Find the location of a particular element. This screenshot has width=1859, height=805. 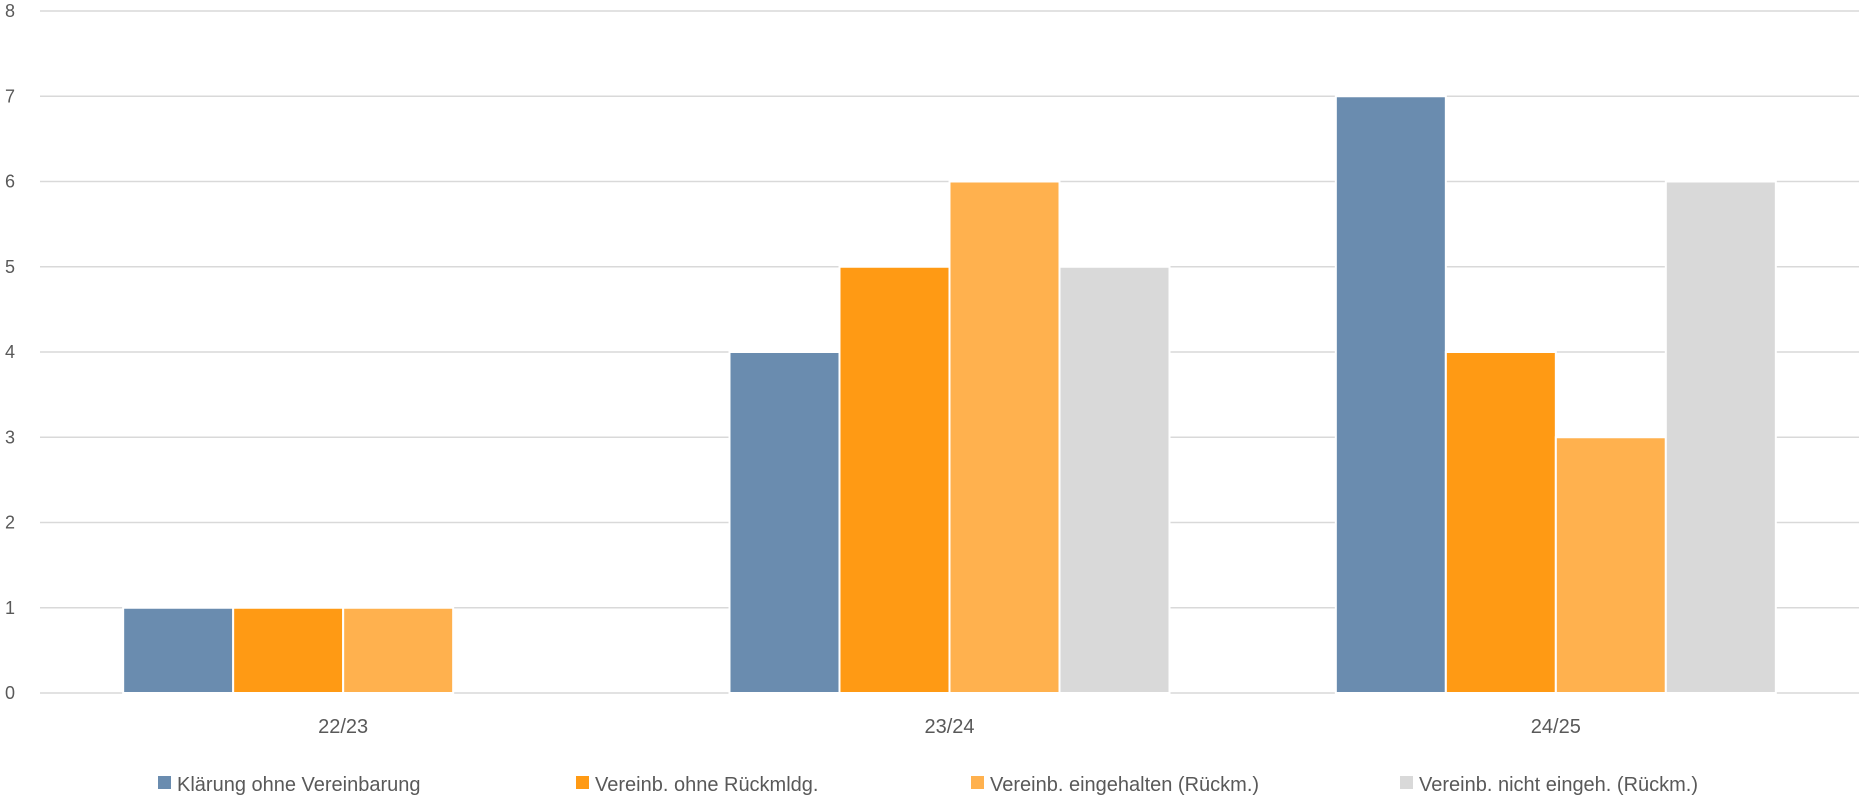

legend-label: Vereinb. nicht eingeh. (Rückm.) is located at coordinates (1558, 785).